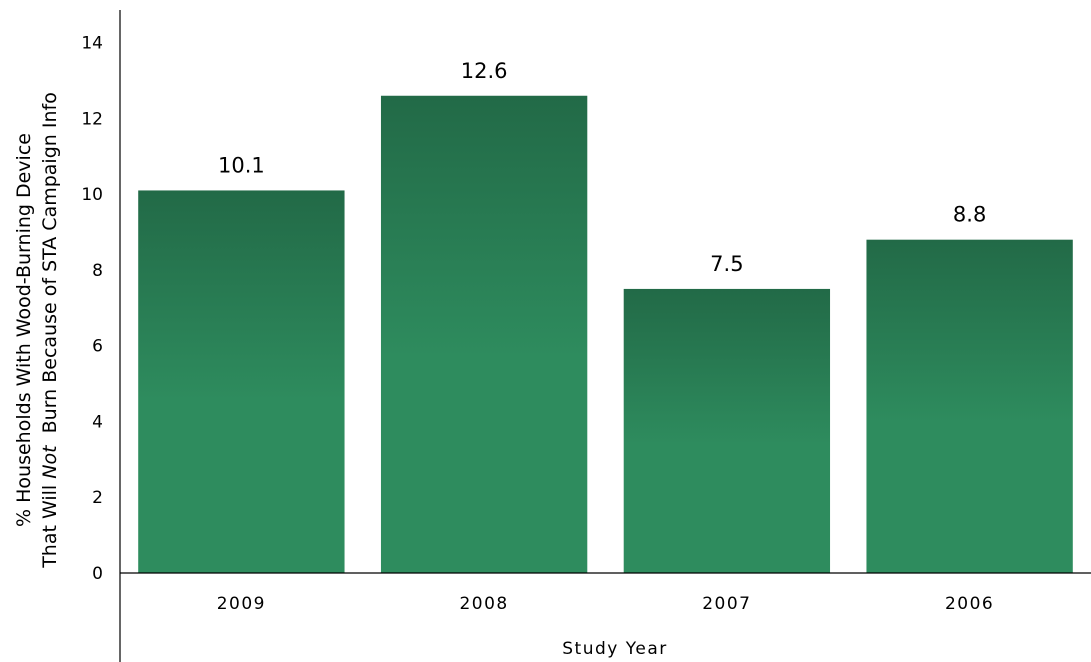  I want to click on svg-text:% Households With Wood-Burning: % Households With Wood-Burning Device, so click(24, 330).